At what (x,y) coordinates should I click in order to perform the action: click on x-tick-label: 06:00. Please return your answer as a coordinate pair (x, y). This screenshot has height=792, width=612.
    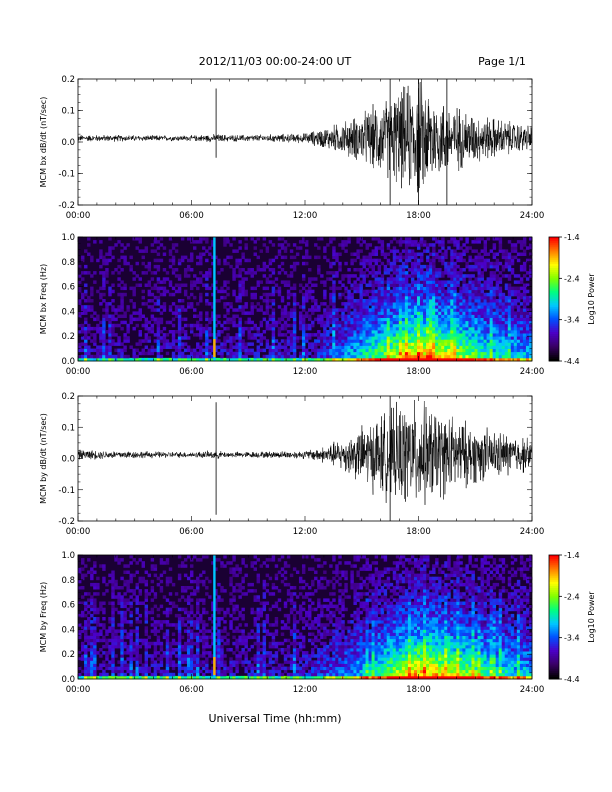
    Looking at the image, I should click on (191, 532).